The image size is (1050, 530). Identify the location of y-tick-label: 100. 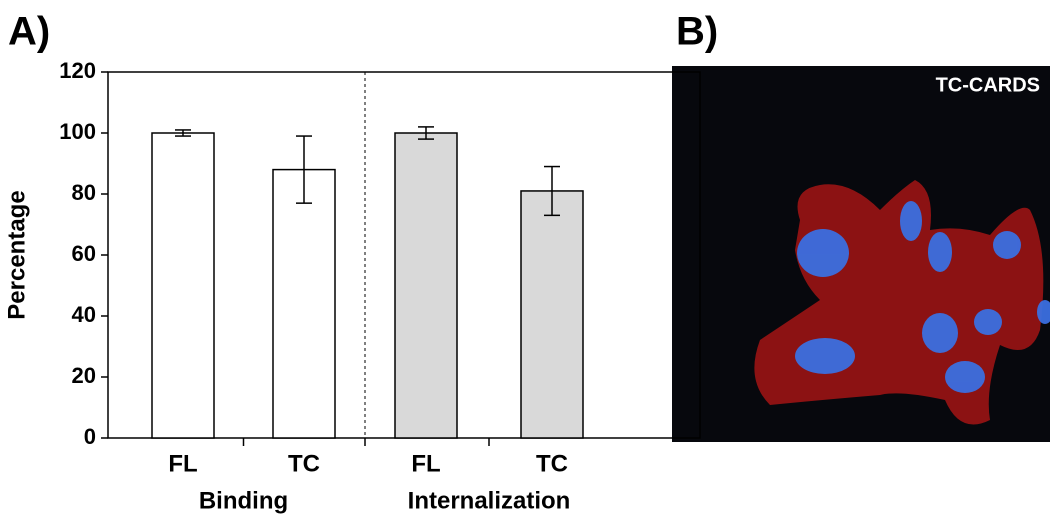
(77, 131).